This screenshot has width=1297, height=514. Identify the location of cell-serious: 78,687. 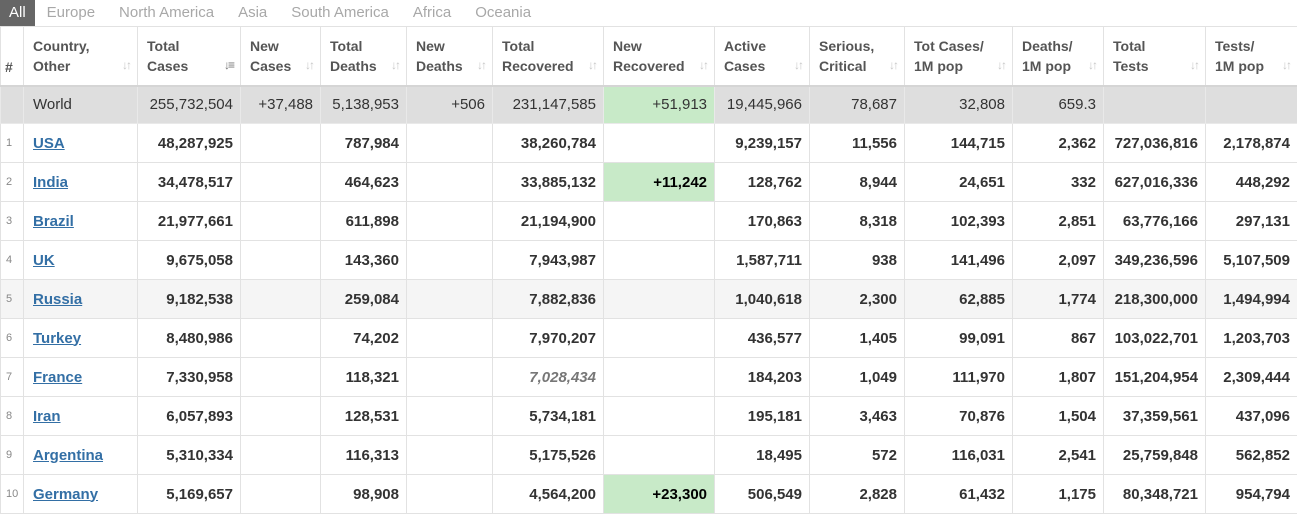
(857, 105).